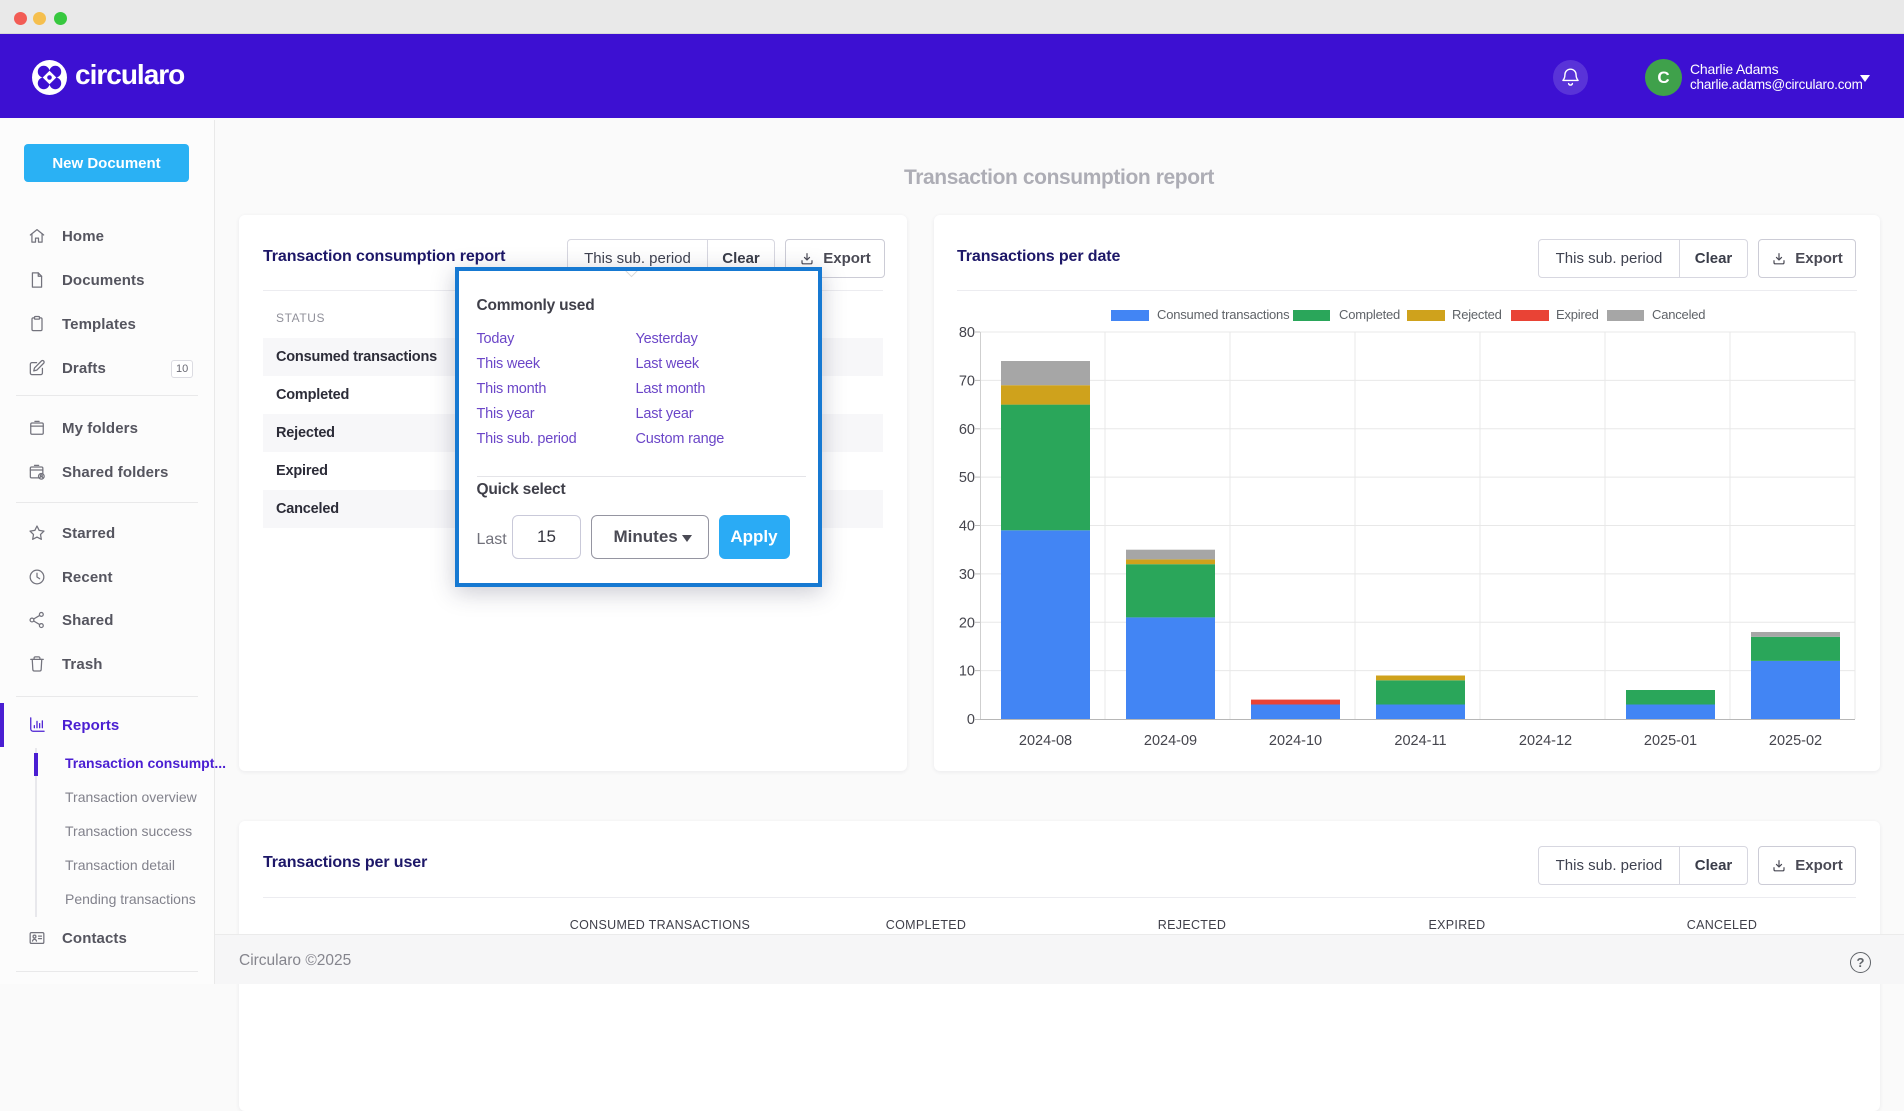 The width and height of the screenshot is (1904, 1111). I want to click on svg-text: 2024-11, so click(1420, 741).